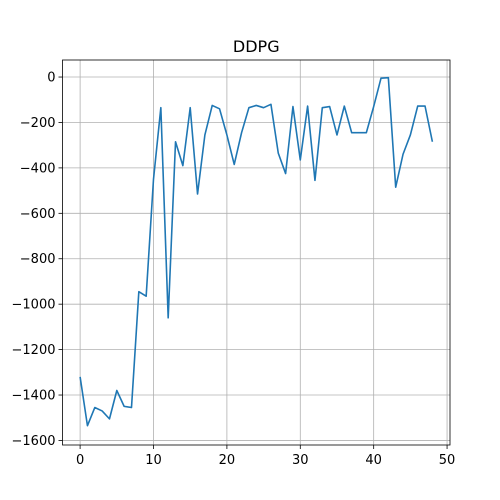 This screenshot has width=500, height=500. What do you see at coordinates (34, 305) in the screenshot?
I see `y-tick-label: −1000` at bounding box center [34, 305].